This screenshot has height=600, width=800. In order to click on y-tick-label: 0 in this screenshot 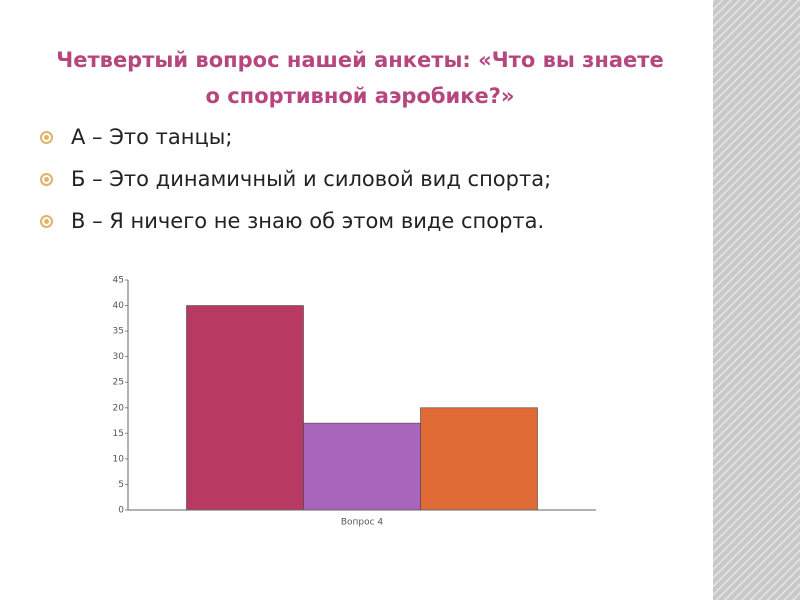, I will do `click(121, 511)`.